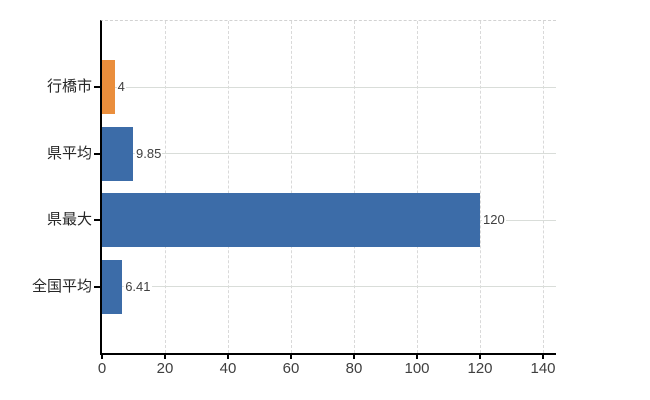 This screenshot has width=650, height=400. What do you see at coordinates (417, 368) in the screenshot?
I see `x-tick-label: 100` at bounding box center [417, 368].